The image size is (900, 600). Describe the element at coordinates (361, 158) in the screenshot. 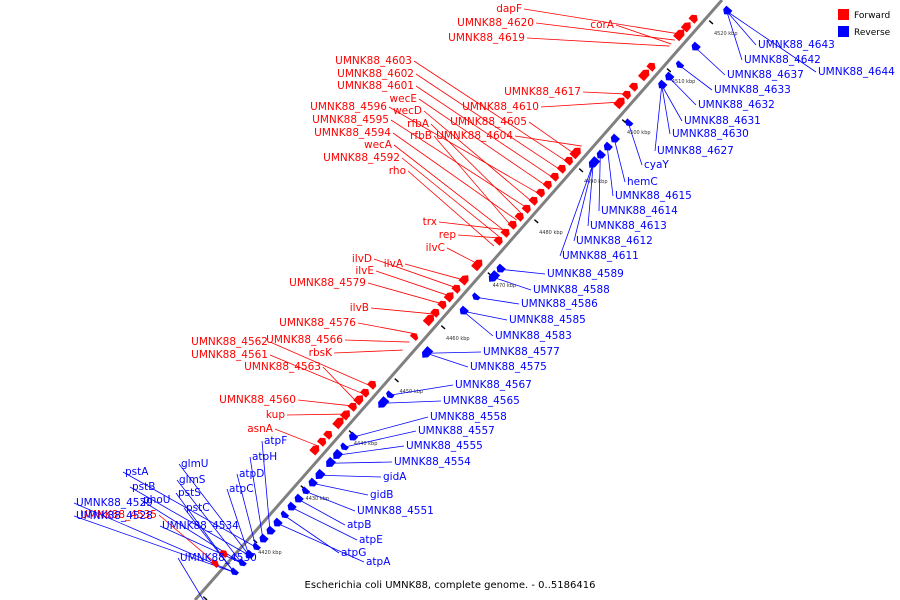

I see `gene-label-umnk88-4592: UMNK88_4592` at that location.